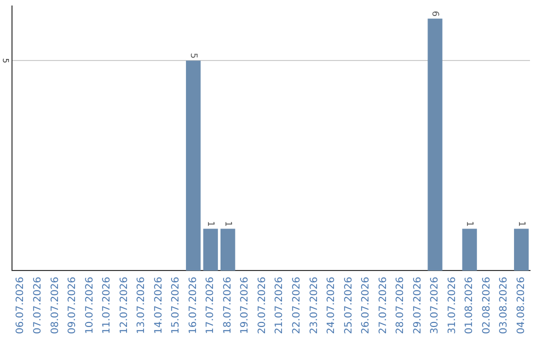 This screenshot has width=540, height=340. I want to click on x-tick-label: 24.07.2026, so click(332, 305).